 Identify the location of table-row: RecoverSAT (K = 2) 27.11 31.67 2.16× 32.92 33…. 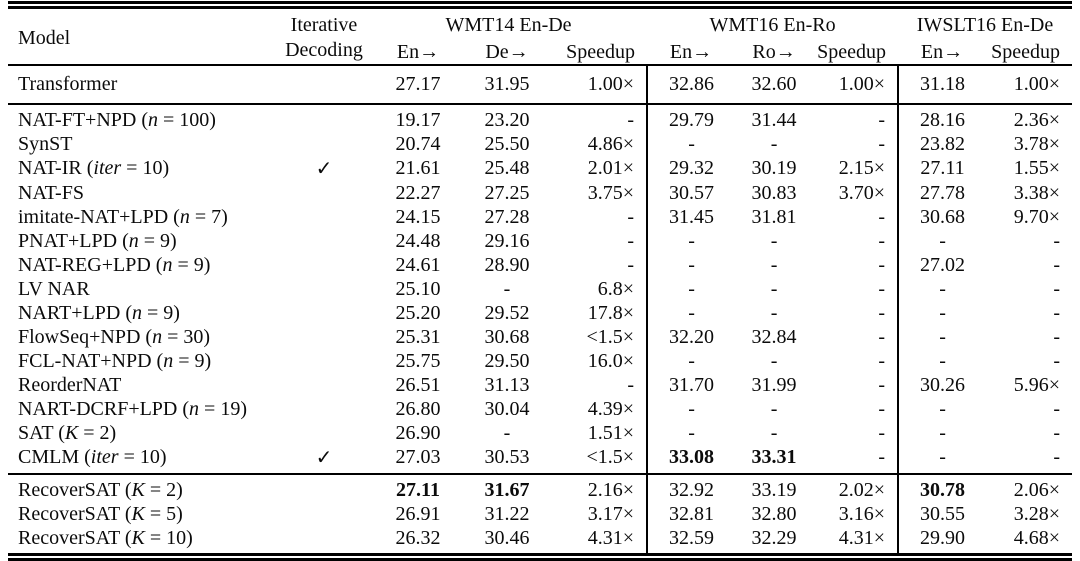
(540, 488).